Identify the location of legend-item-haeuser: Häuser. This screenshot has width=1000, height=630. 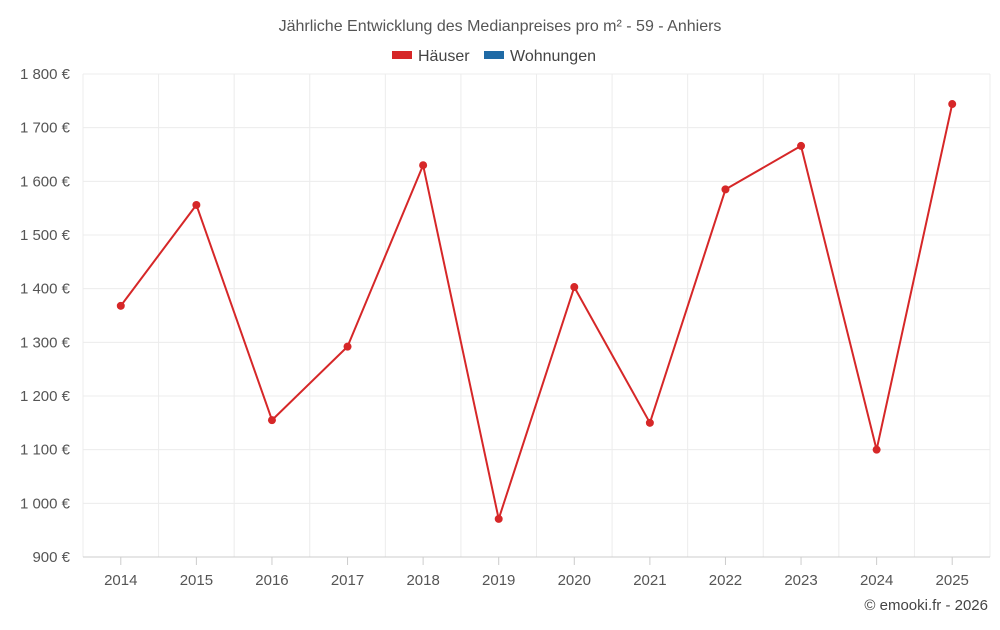
(431, 56).